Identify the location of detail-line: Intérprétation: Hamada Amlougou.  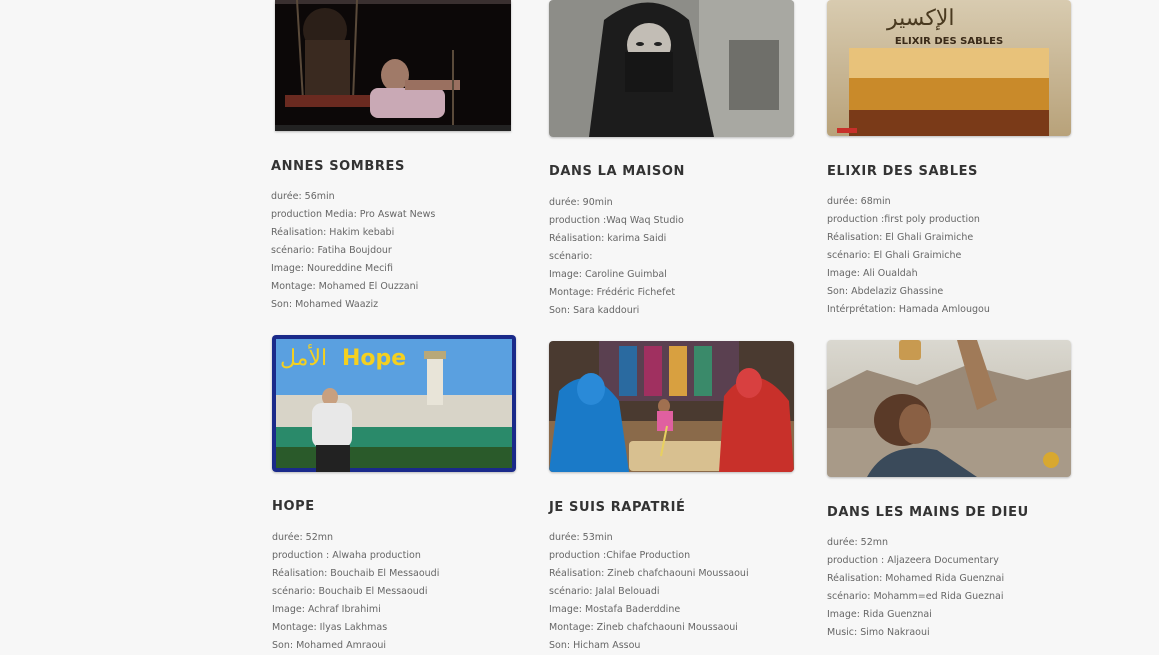
(908, 309).